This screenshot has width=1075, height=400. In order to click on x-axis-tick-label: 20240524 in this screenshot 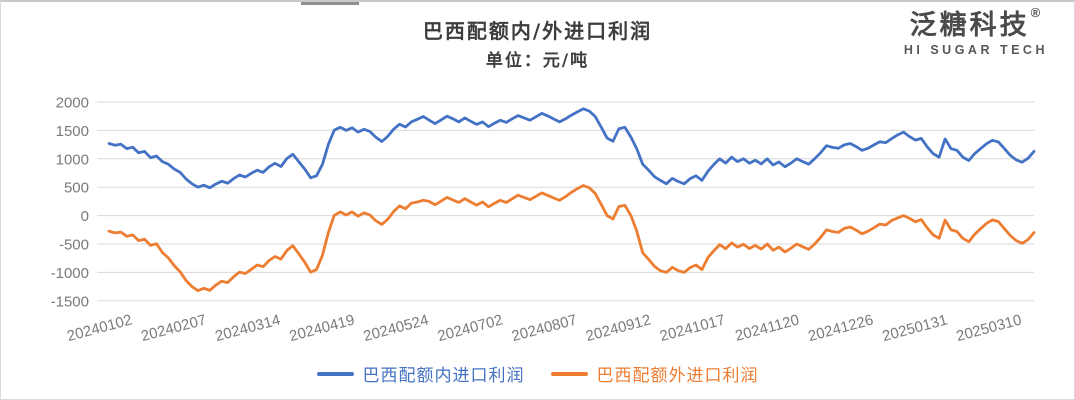, I will do `click(396, 328)`.